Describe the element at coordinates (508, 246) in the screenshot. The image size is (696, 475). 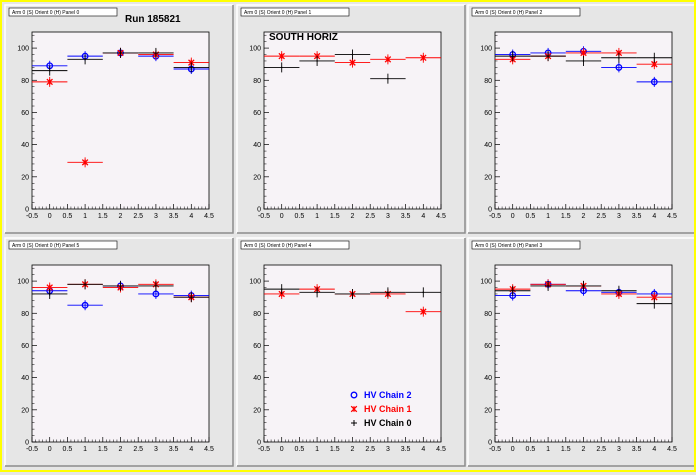
I see `panel-title-text: Arm 0 (S) Orient 0 (H) Panel 3` at that location.